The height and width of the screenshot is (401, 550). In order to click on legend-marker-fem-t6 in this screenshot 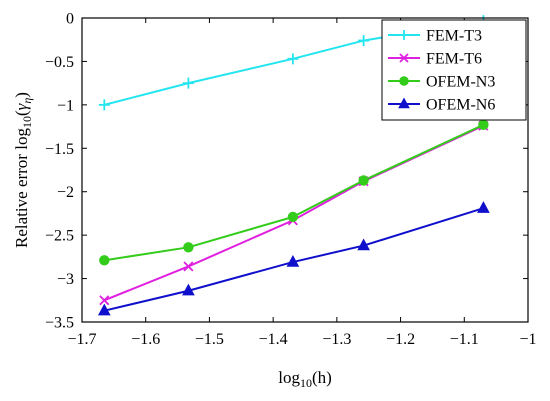, I will do `click(404, 58)`.